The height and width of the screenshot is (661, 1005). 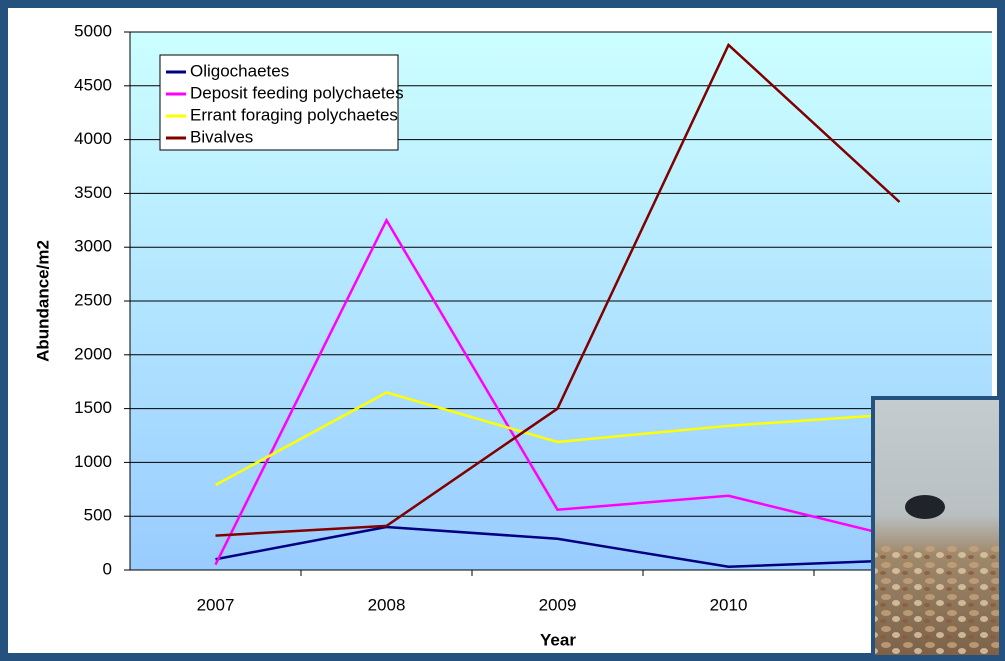 I want to click on y-axis-title: Abundance/m2, so click(x=42, y=301).